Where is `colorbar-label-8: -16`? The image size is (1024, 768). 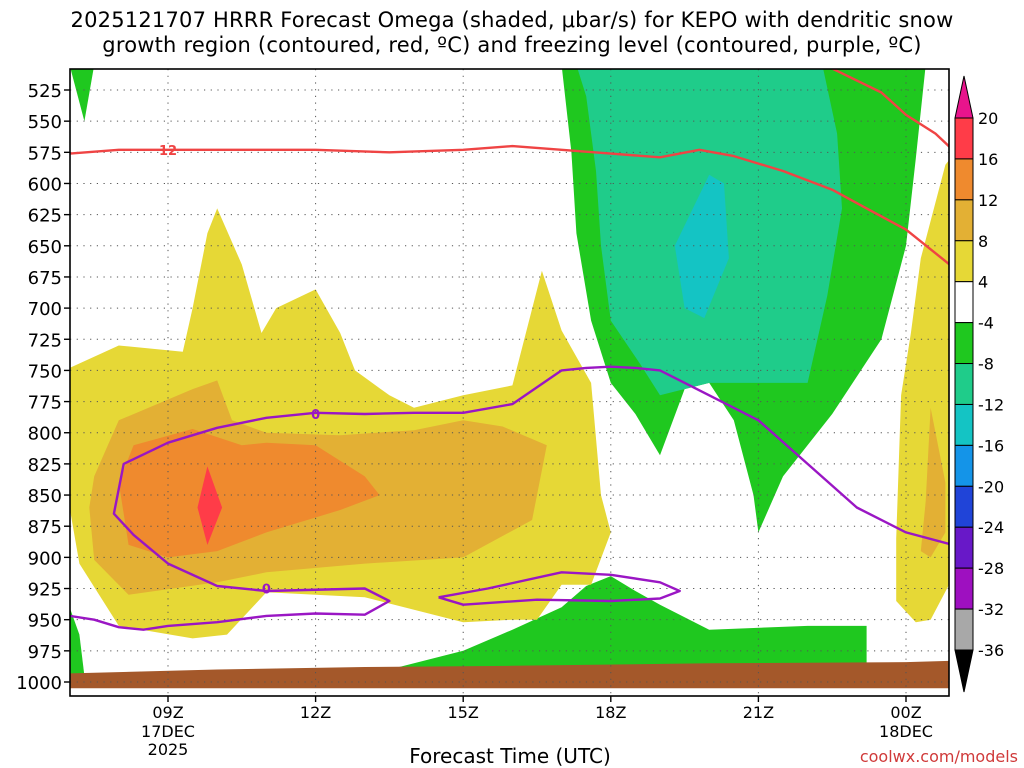
colorbar-label-8: -16 is located at coordinates (991, 445).